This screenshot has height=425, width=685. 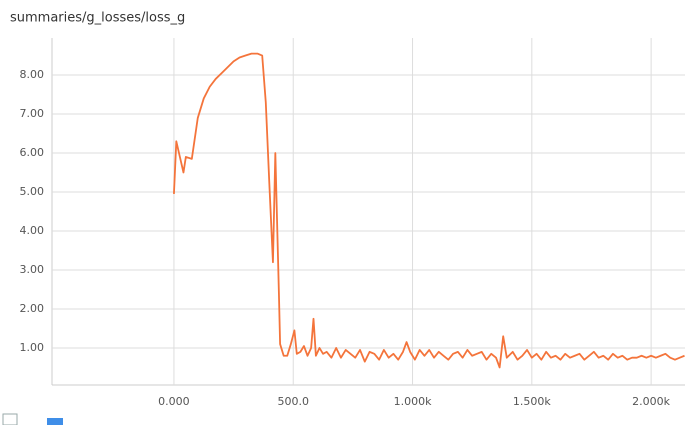 What do you see at coordinates (174, 401) in the screenshot?
I see `x-tick-label: 0.000` at bounding box center [174, 401].